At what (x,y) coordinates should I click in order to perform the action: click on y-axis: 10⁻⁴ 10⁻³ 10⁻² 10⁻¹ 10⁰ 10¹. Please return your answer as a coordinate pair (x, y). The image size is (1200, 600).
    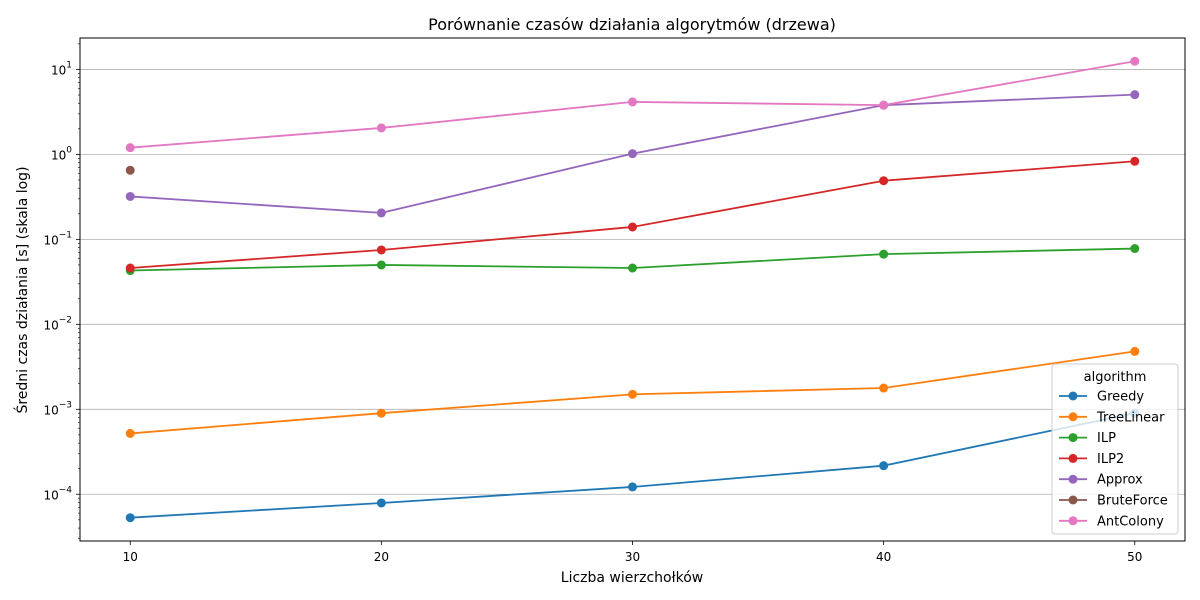
    Looking at the image, I should click on (61, 291).